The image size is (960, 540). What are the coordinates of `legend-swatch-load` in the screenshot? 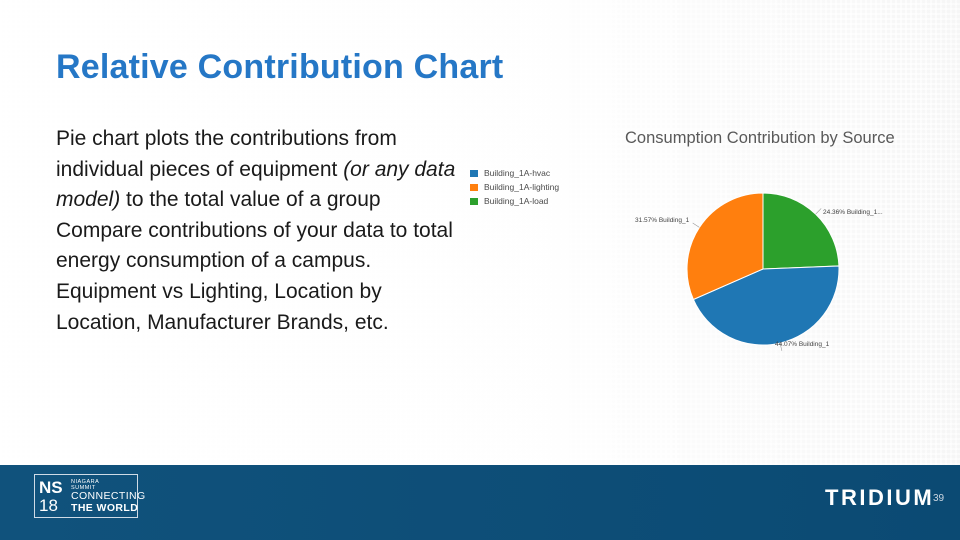 It's located at (474, 201).